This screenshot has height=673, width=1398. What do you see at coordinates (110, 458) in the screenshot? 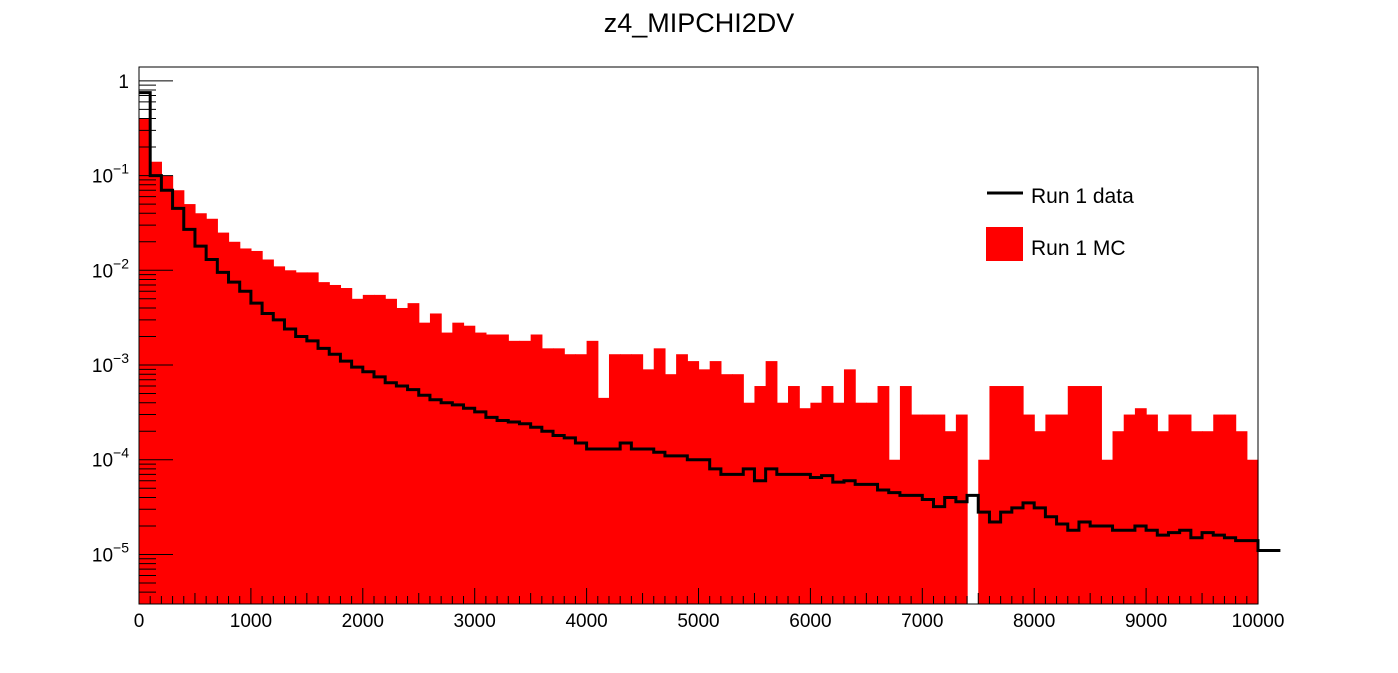
I see `y-tick-label: 10⁻⁴` at bounding box center [110, 458].